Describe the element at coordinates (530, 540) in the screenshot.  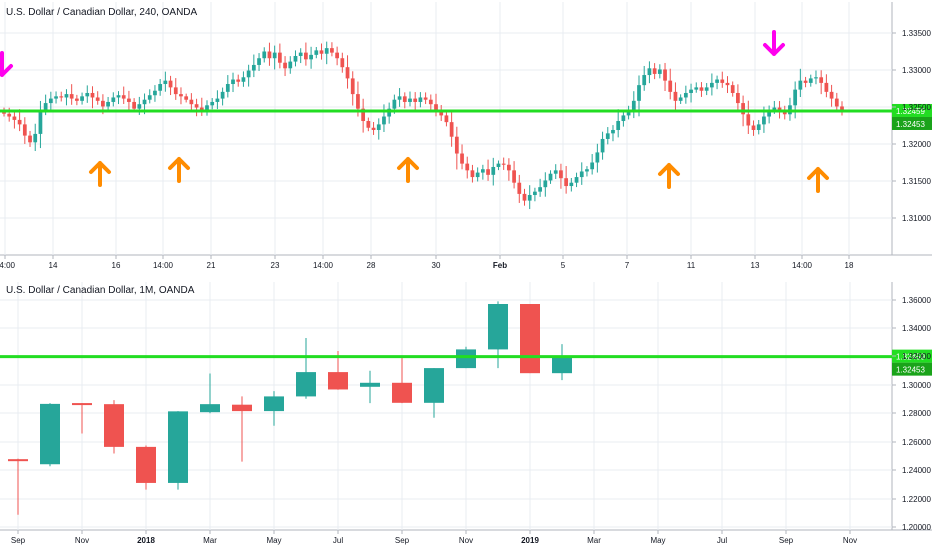
I see `x-tick-label: 2019` at that location.